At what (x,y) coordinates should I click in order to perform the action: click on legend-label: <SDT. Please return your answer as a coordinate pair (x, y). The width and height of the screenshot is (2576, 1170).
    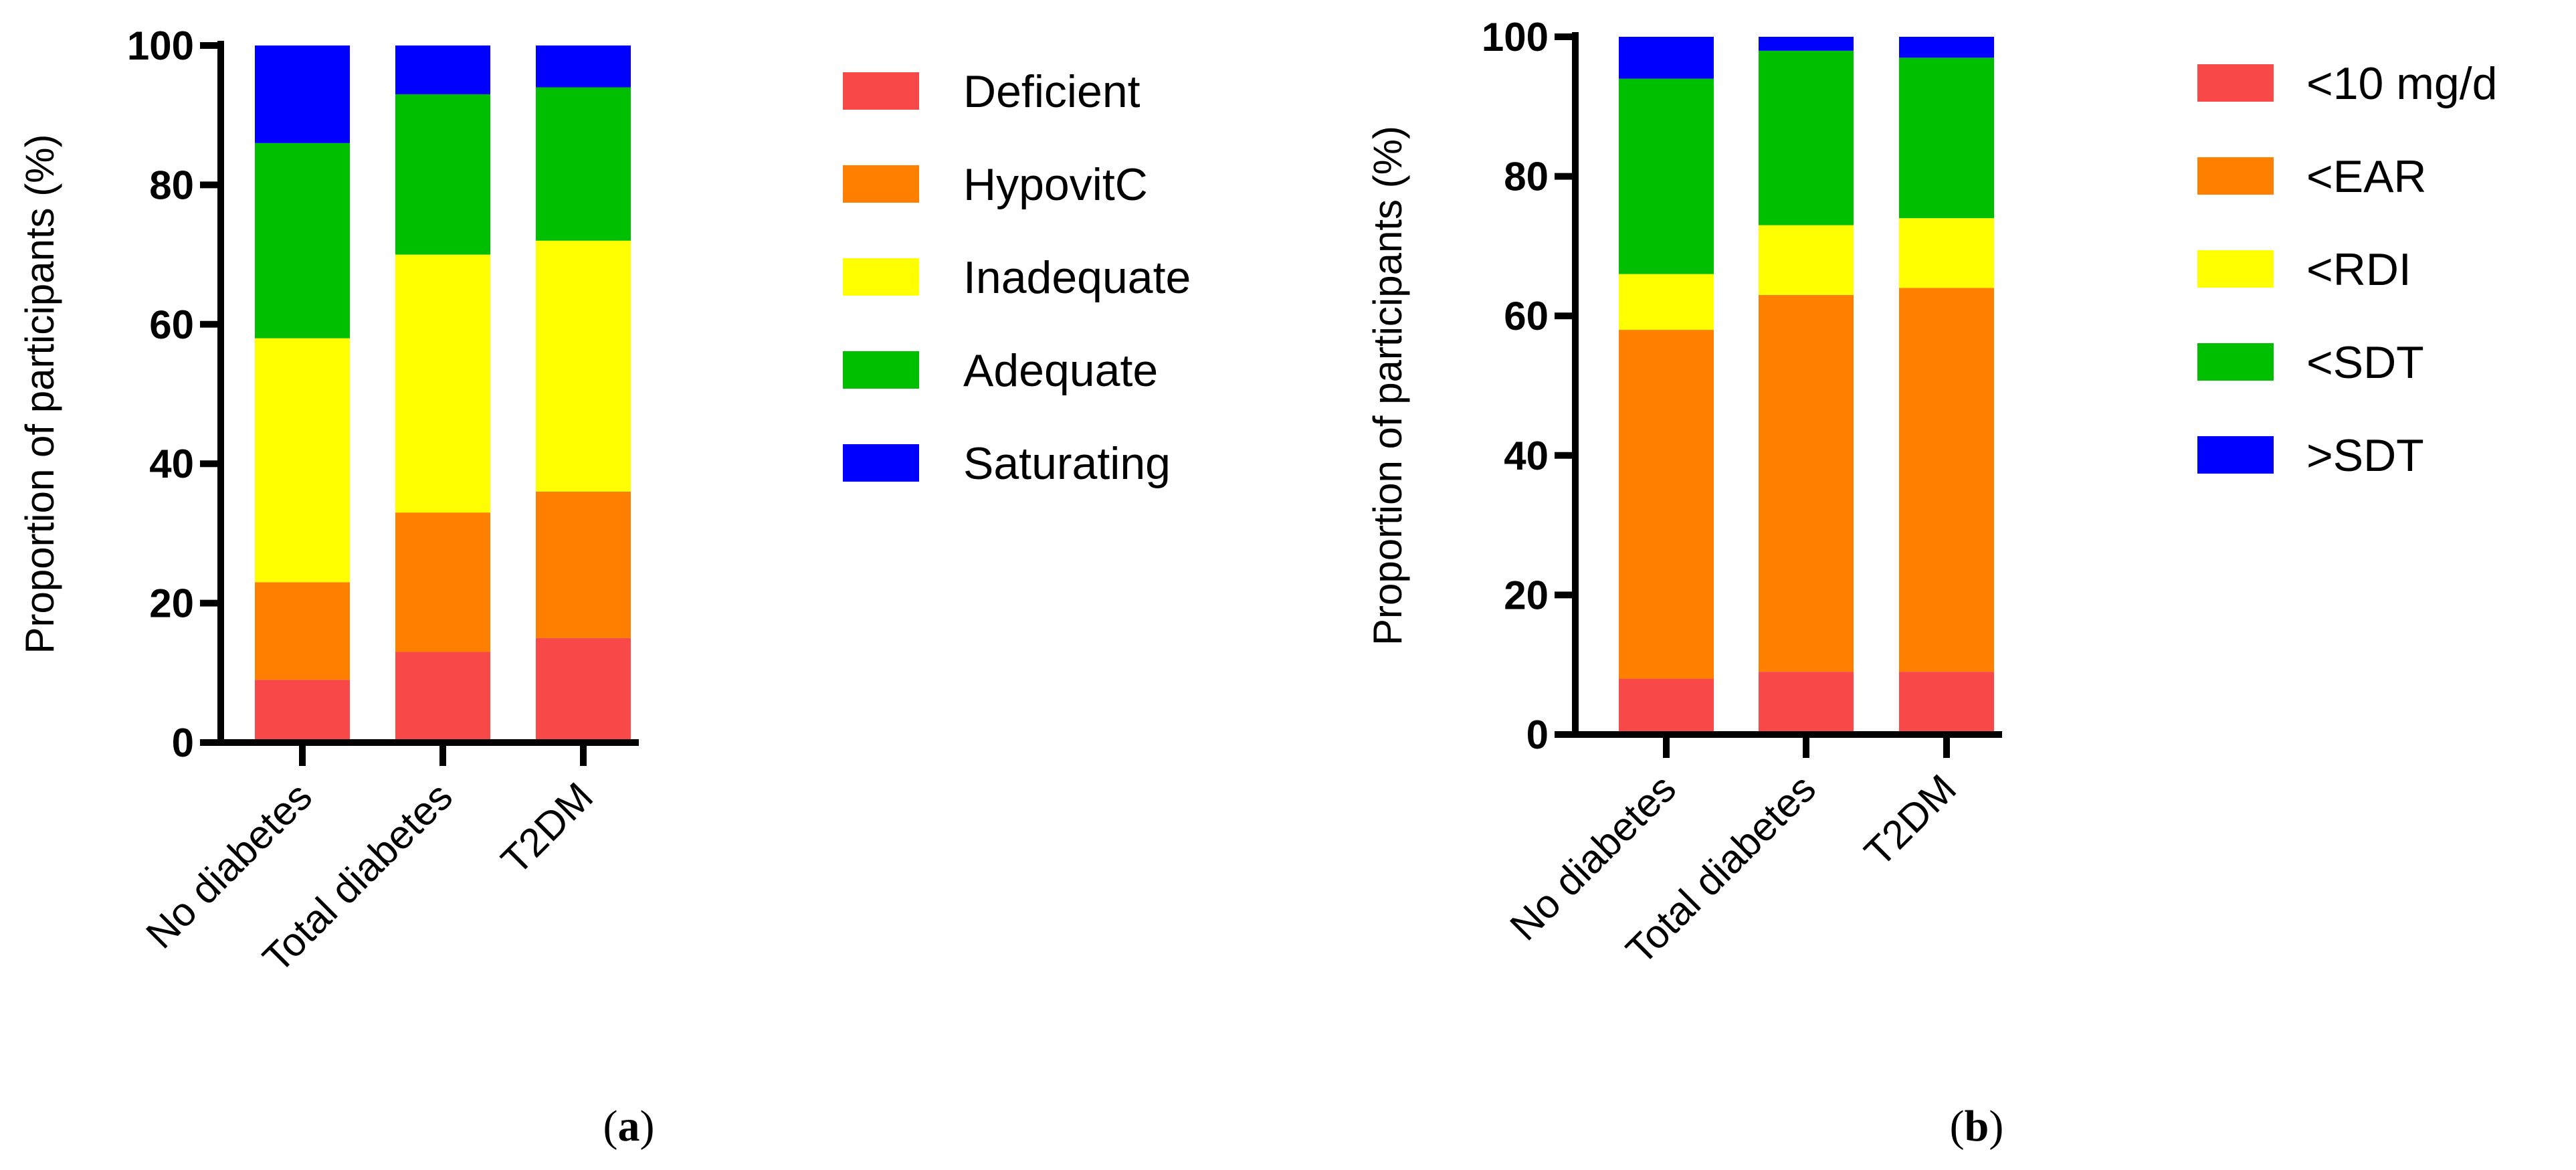
    Looking at the image, I should click on (2365, 362).